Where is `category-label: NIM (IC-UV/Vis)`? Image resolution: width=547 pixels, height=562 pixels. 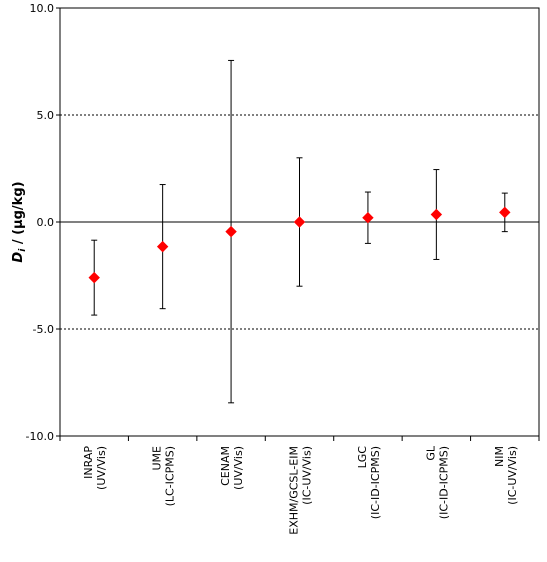
category-label: NIM (IC-UV/Vis) is located at coordinates (506, 475).